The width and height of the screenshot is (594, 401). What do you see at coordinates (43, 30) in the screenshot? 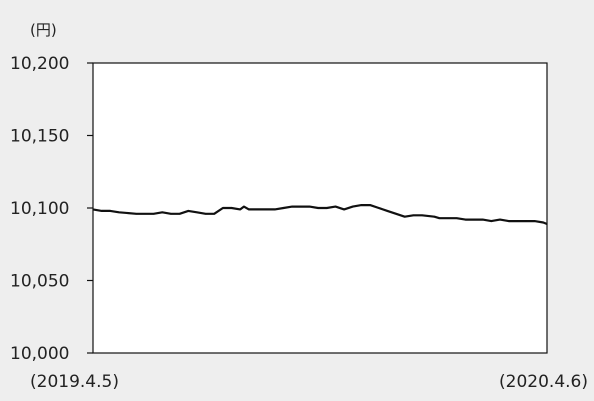
I see `y-axis-unit-label: (円)` at bounding box center [43, 30].